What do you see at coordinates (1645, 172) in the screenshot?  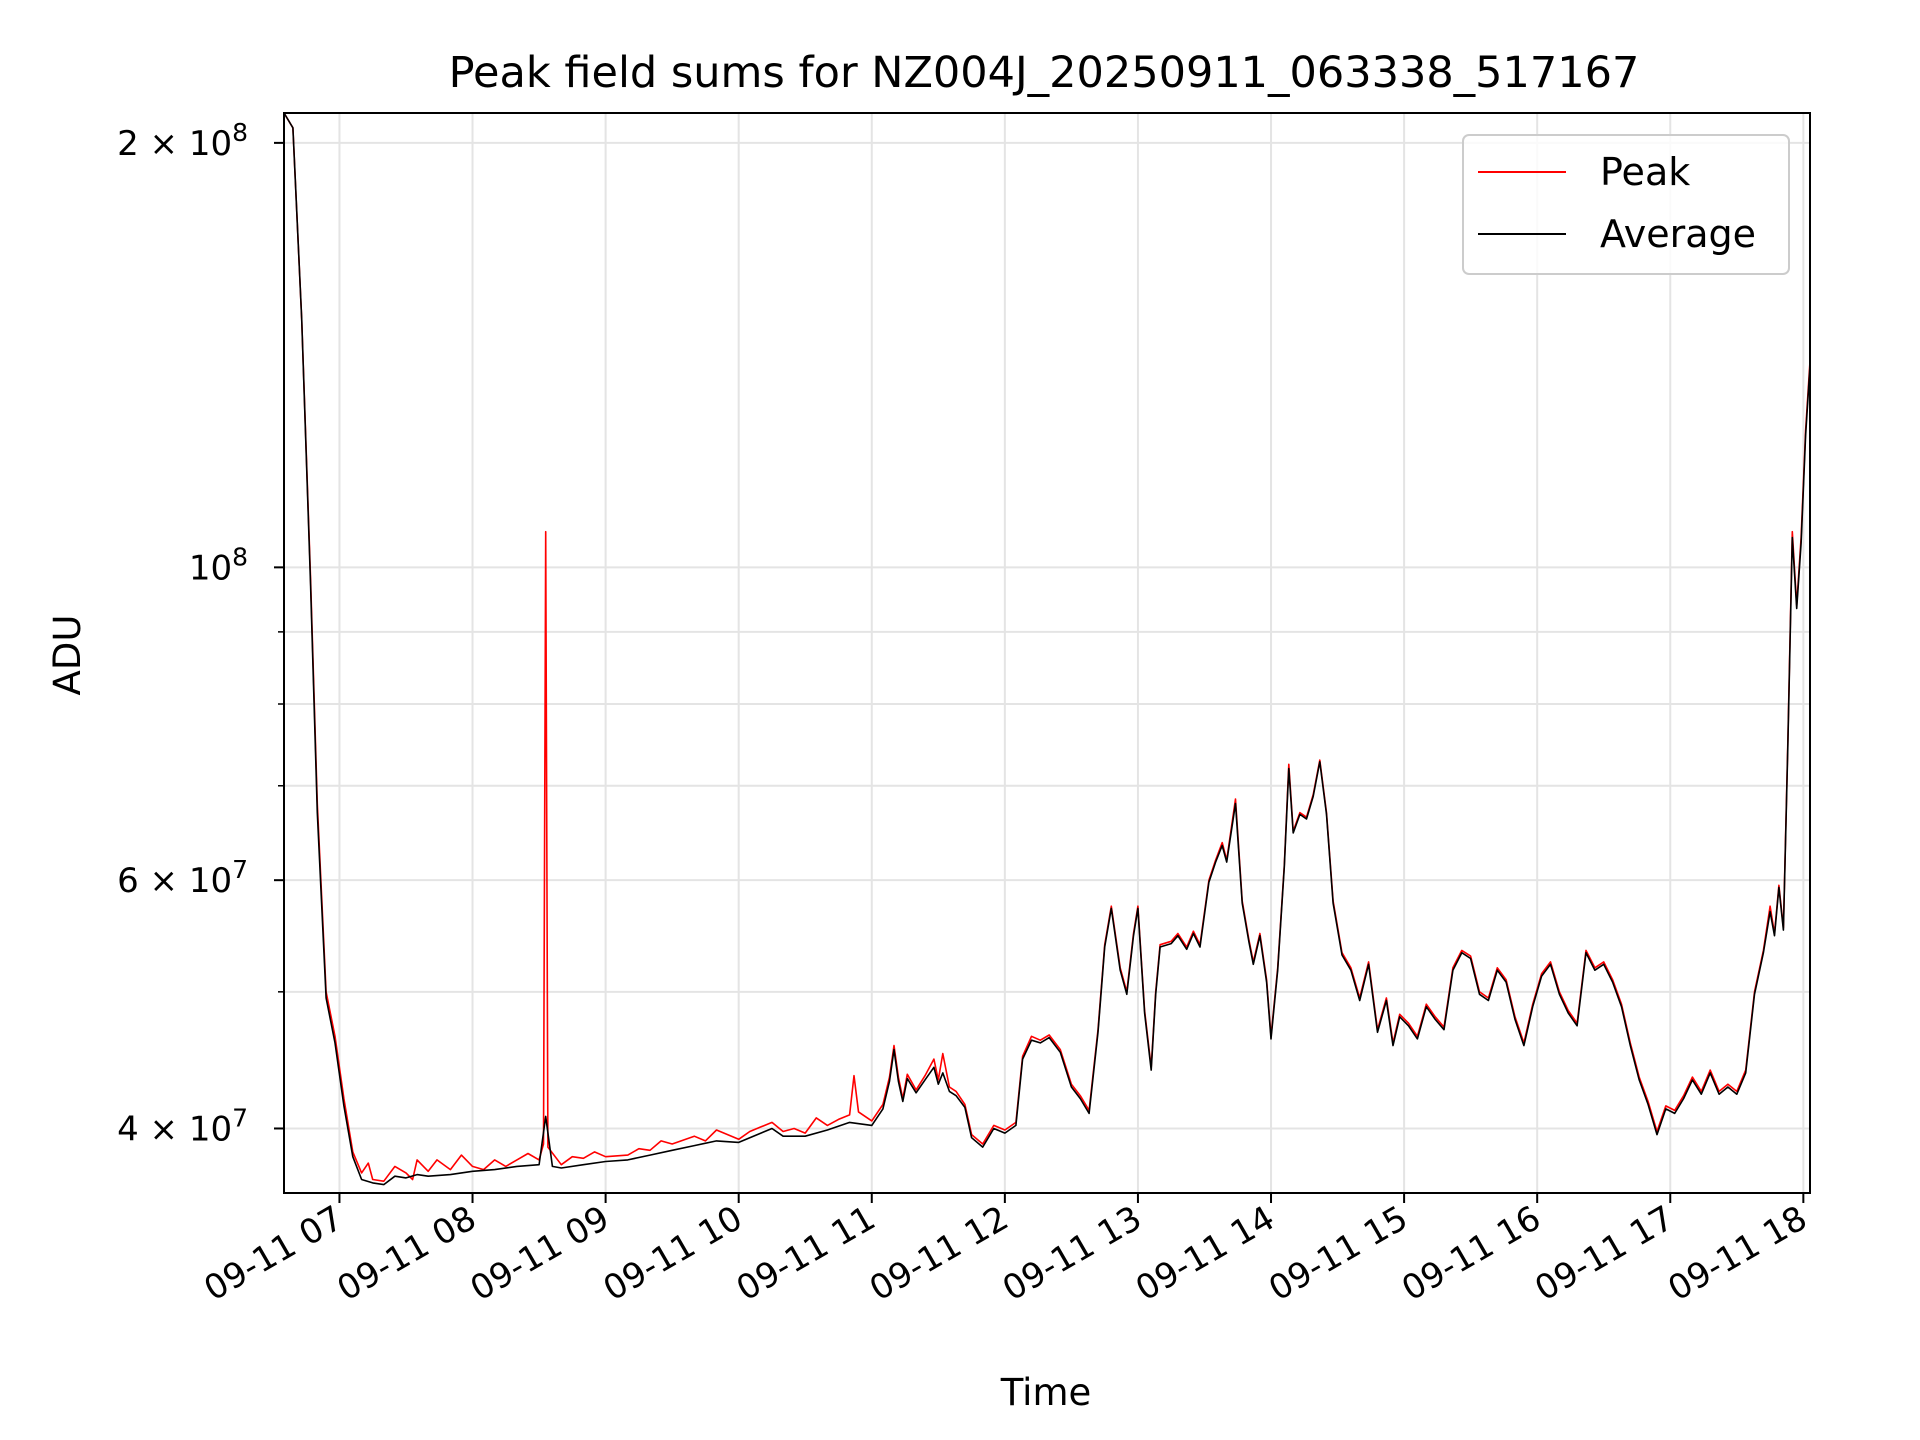 I see `legend-label-peak: Peak` at bounding box center [1645, 172].